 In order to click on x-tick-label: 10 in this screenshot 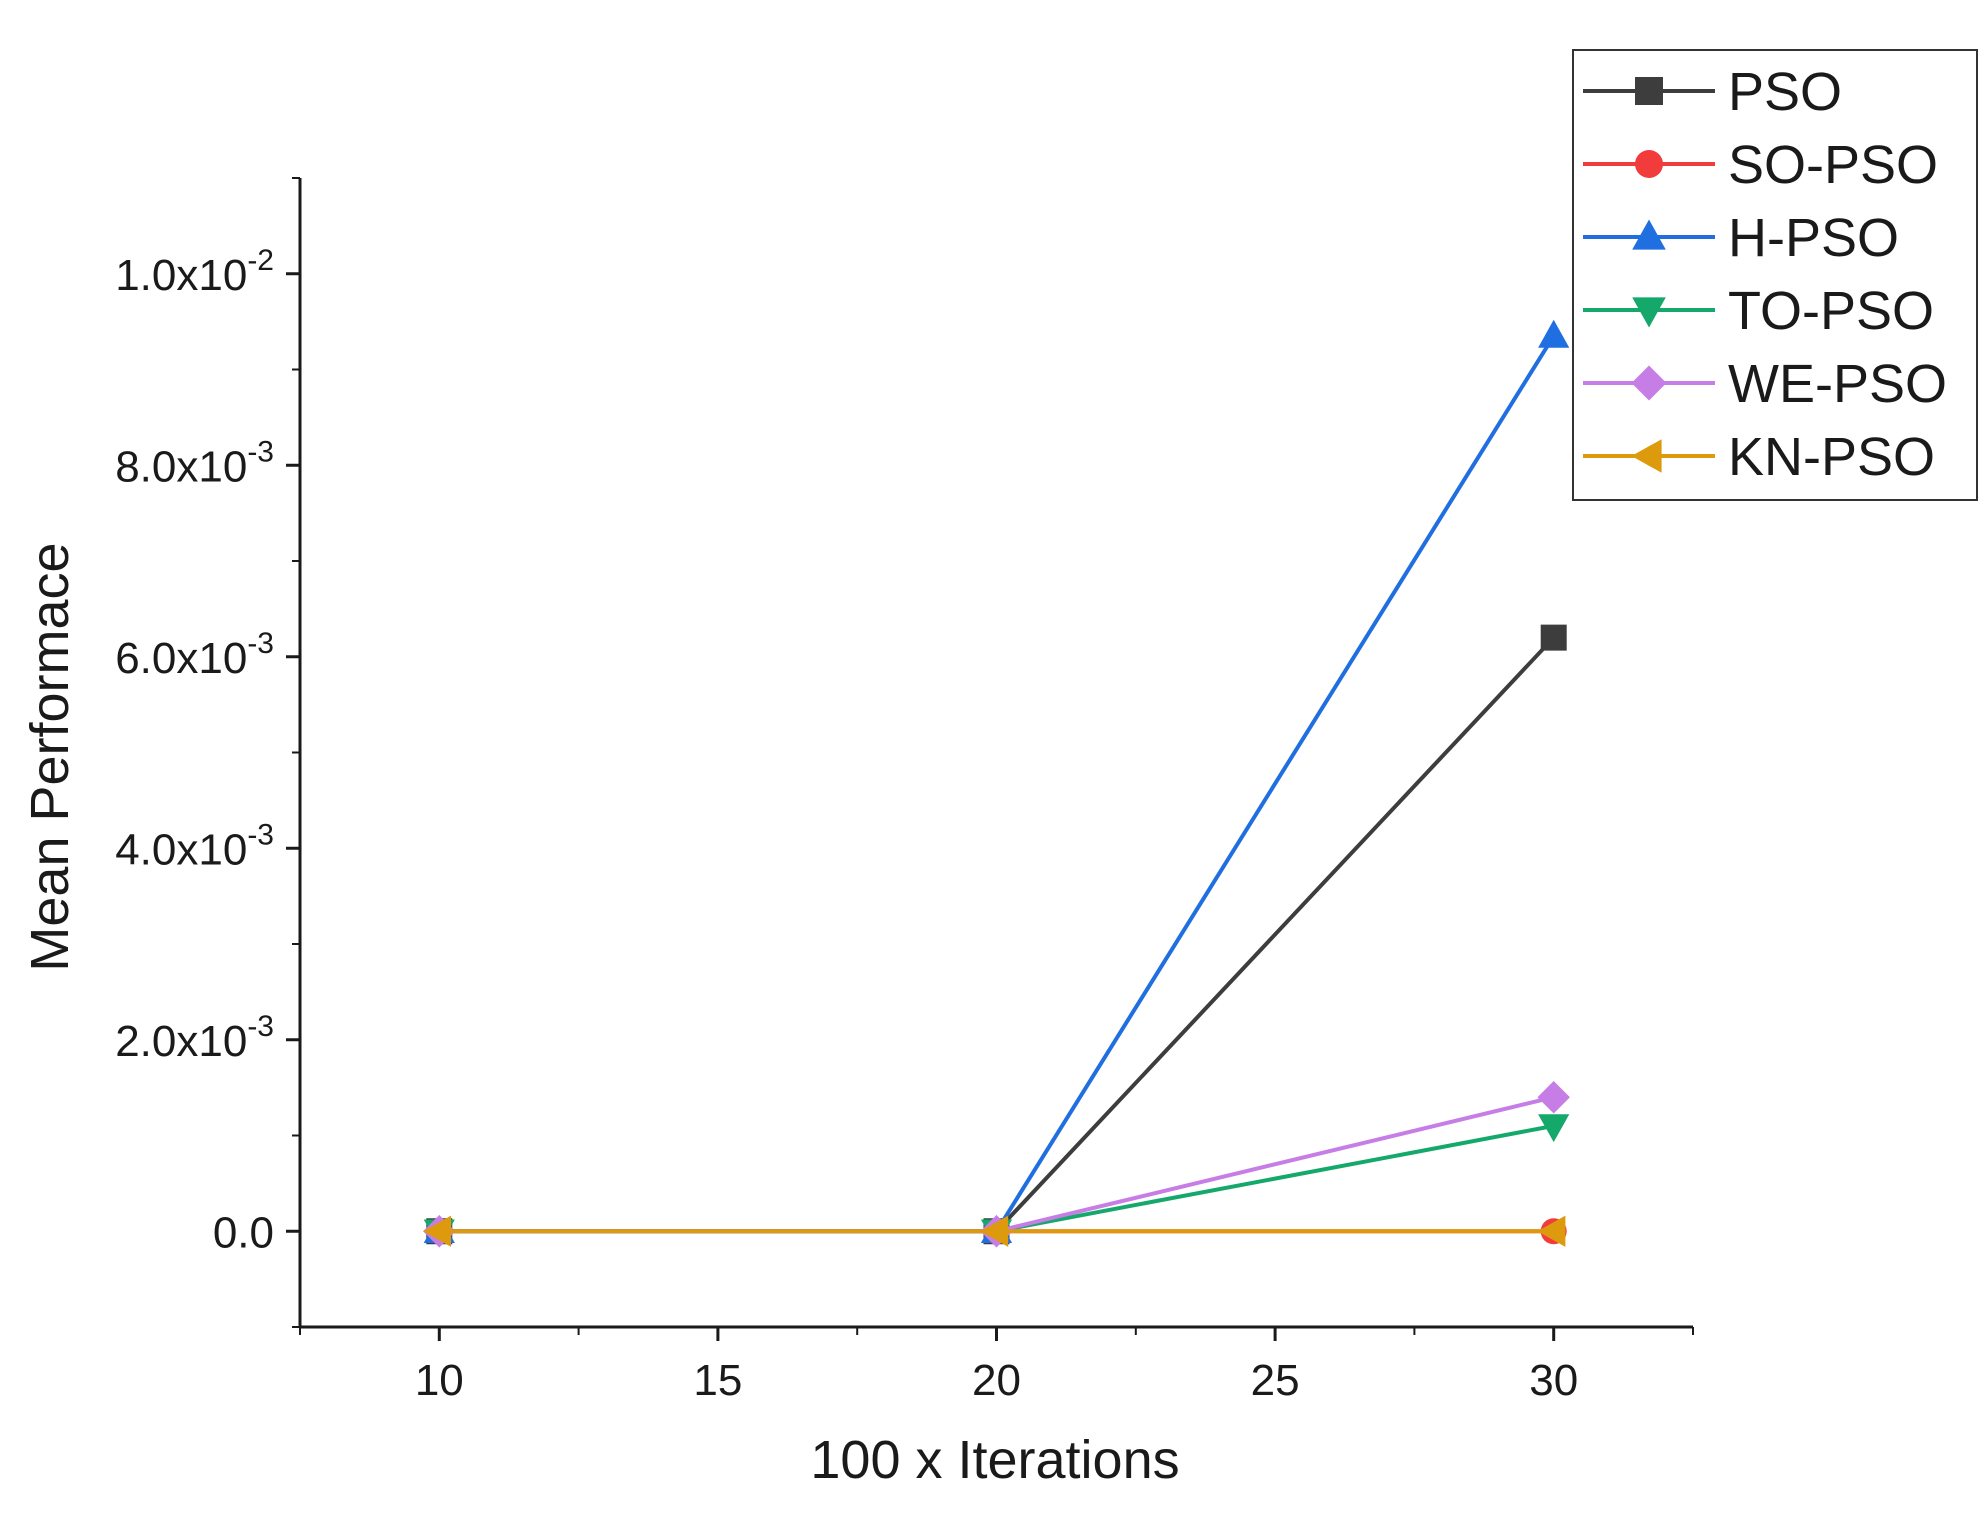, I will do `click(439, 1380)`.